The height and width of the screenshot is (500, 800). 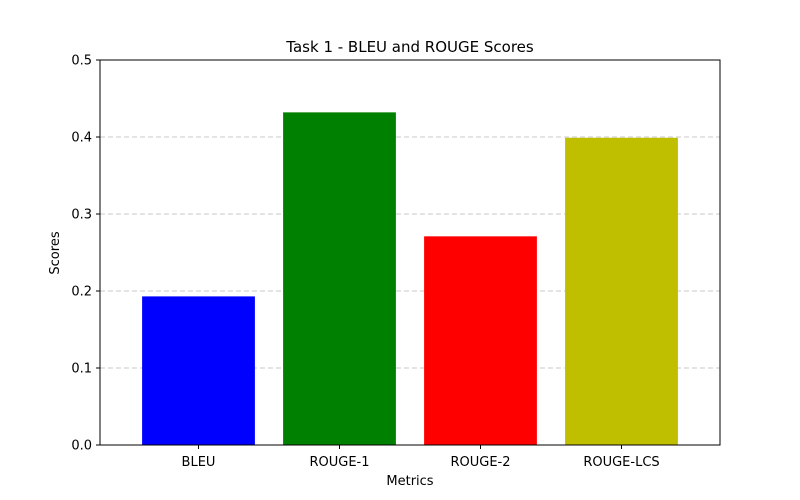 I want to click on y-tick-label: 0.2, so click(x=81, y=292).